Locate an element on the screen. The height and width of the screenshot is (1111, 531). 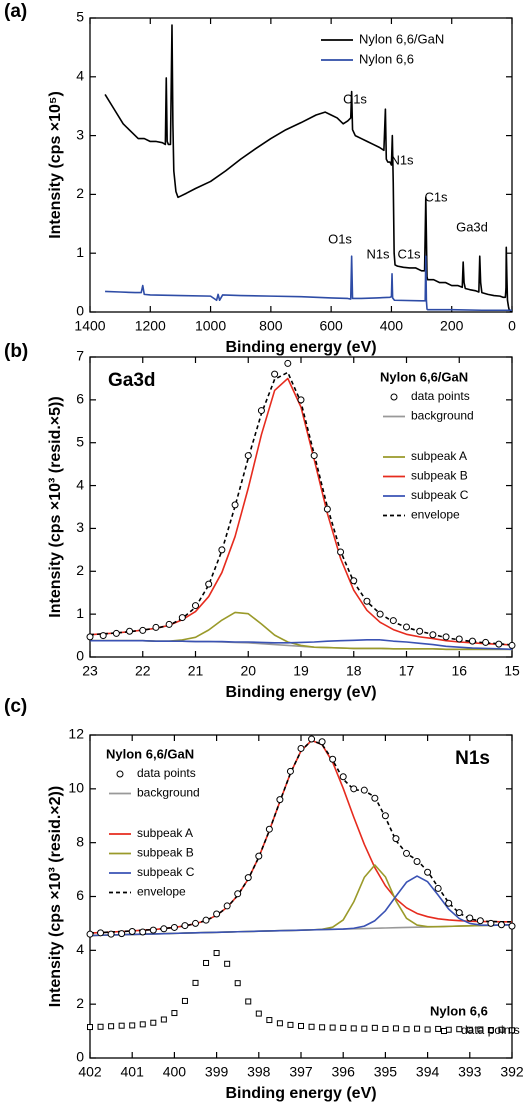
x-tick-label: 15 is located at coordinates (512, 671).